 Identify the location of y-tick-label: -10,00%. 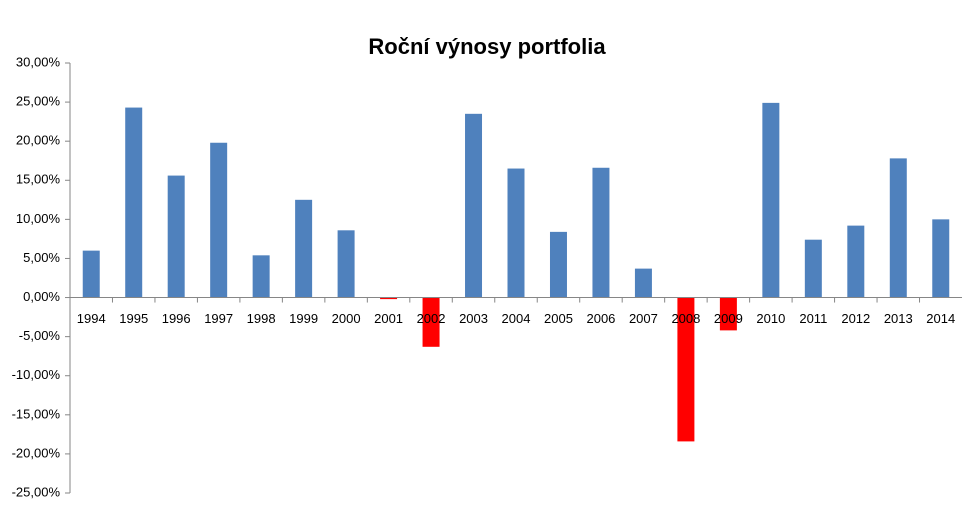
(36, 374).